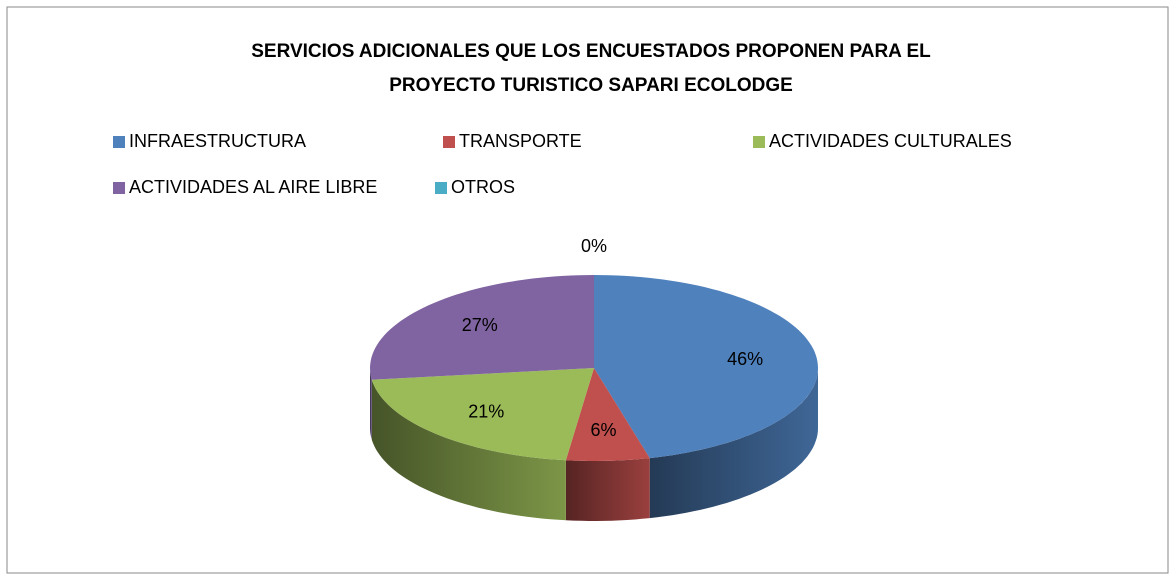  What do you see at coordinates (890, 141) in the screenshot?
I see `legend-label: ACTIVIDADES CULTURALES` at bounding box center [890, 141].